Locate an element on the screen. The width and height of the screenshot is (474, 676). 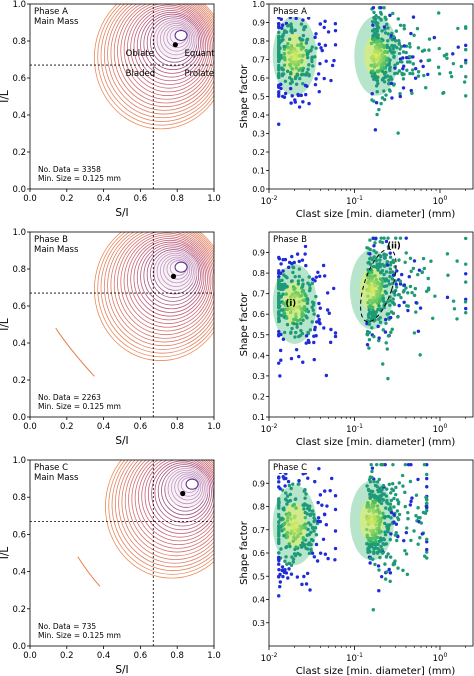
x-tick-label: 10⁰ is located at coordinates (440, 201).